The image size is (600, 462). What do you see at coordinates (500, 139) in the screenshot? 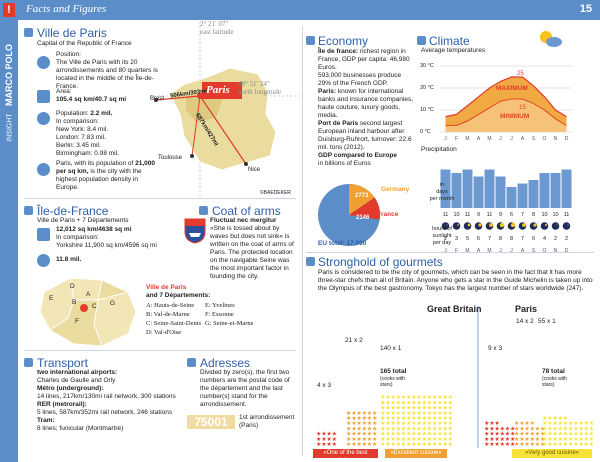
I see `month-label: J` at bounding box center [500, 139].